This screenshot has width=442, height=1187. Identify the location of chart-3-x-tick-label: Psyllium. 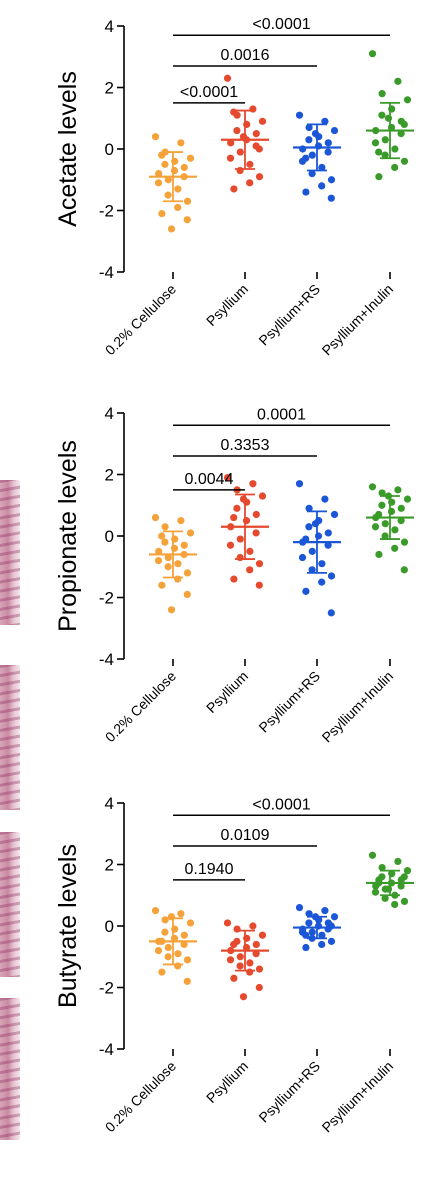
(227, 1082).